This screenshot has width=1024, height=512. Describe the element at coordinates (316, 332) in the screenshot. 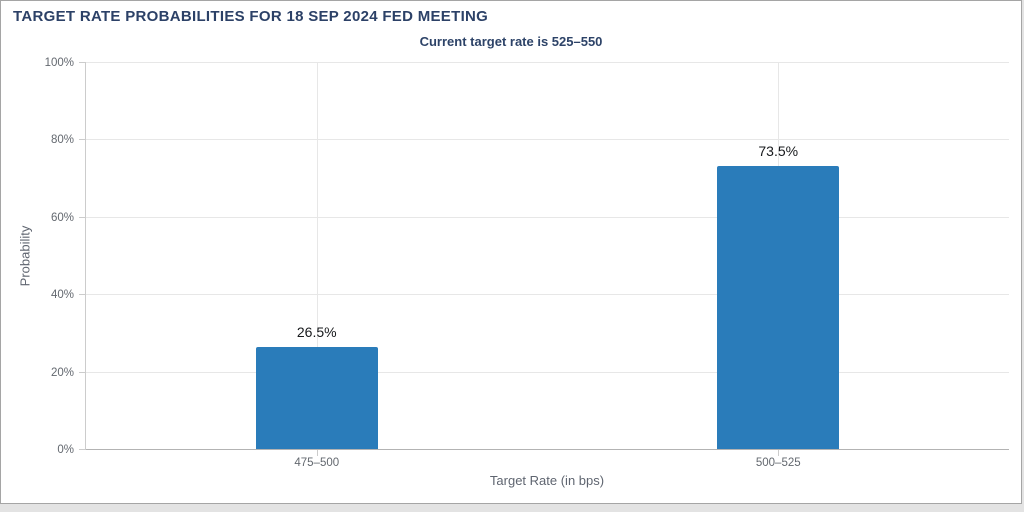

I see `bar-value-label: 26.5%` at that location.